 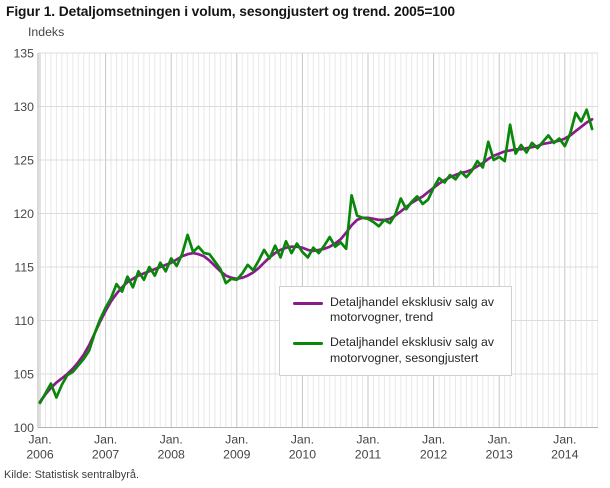 I want to click on svg-text: 2013, so click(x=500, y=455).